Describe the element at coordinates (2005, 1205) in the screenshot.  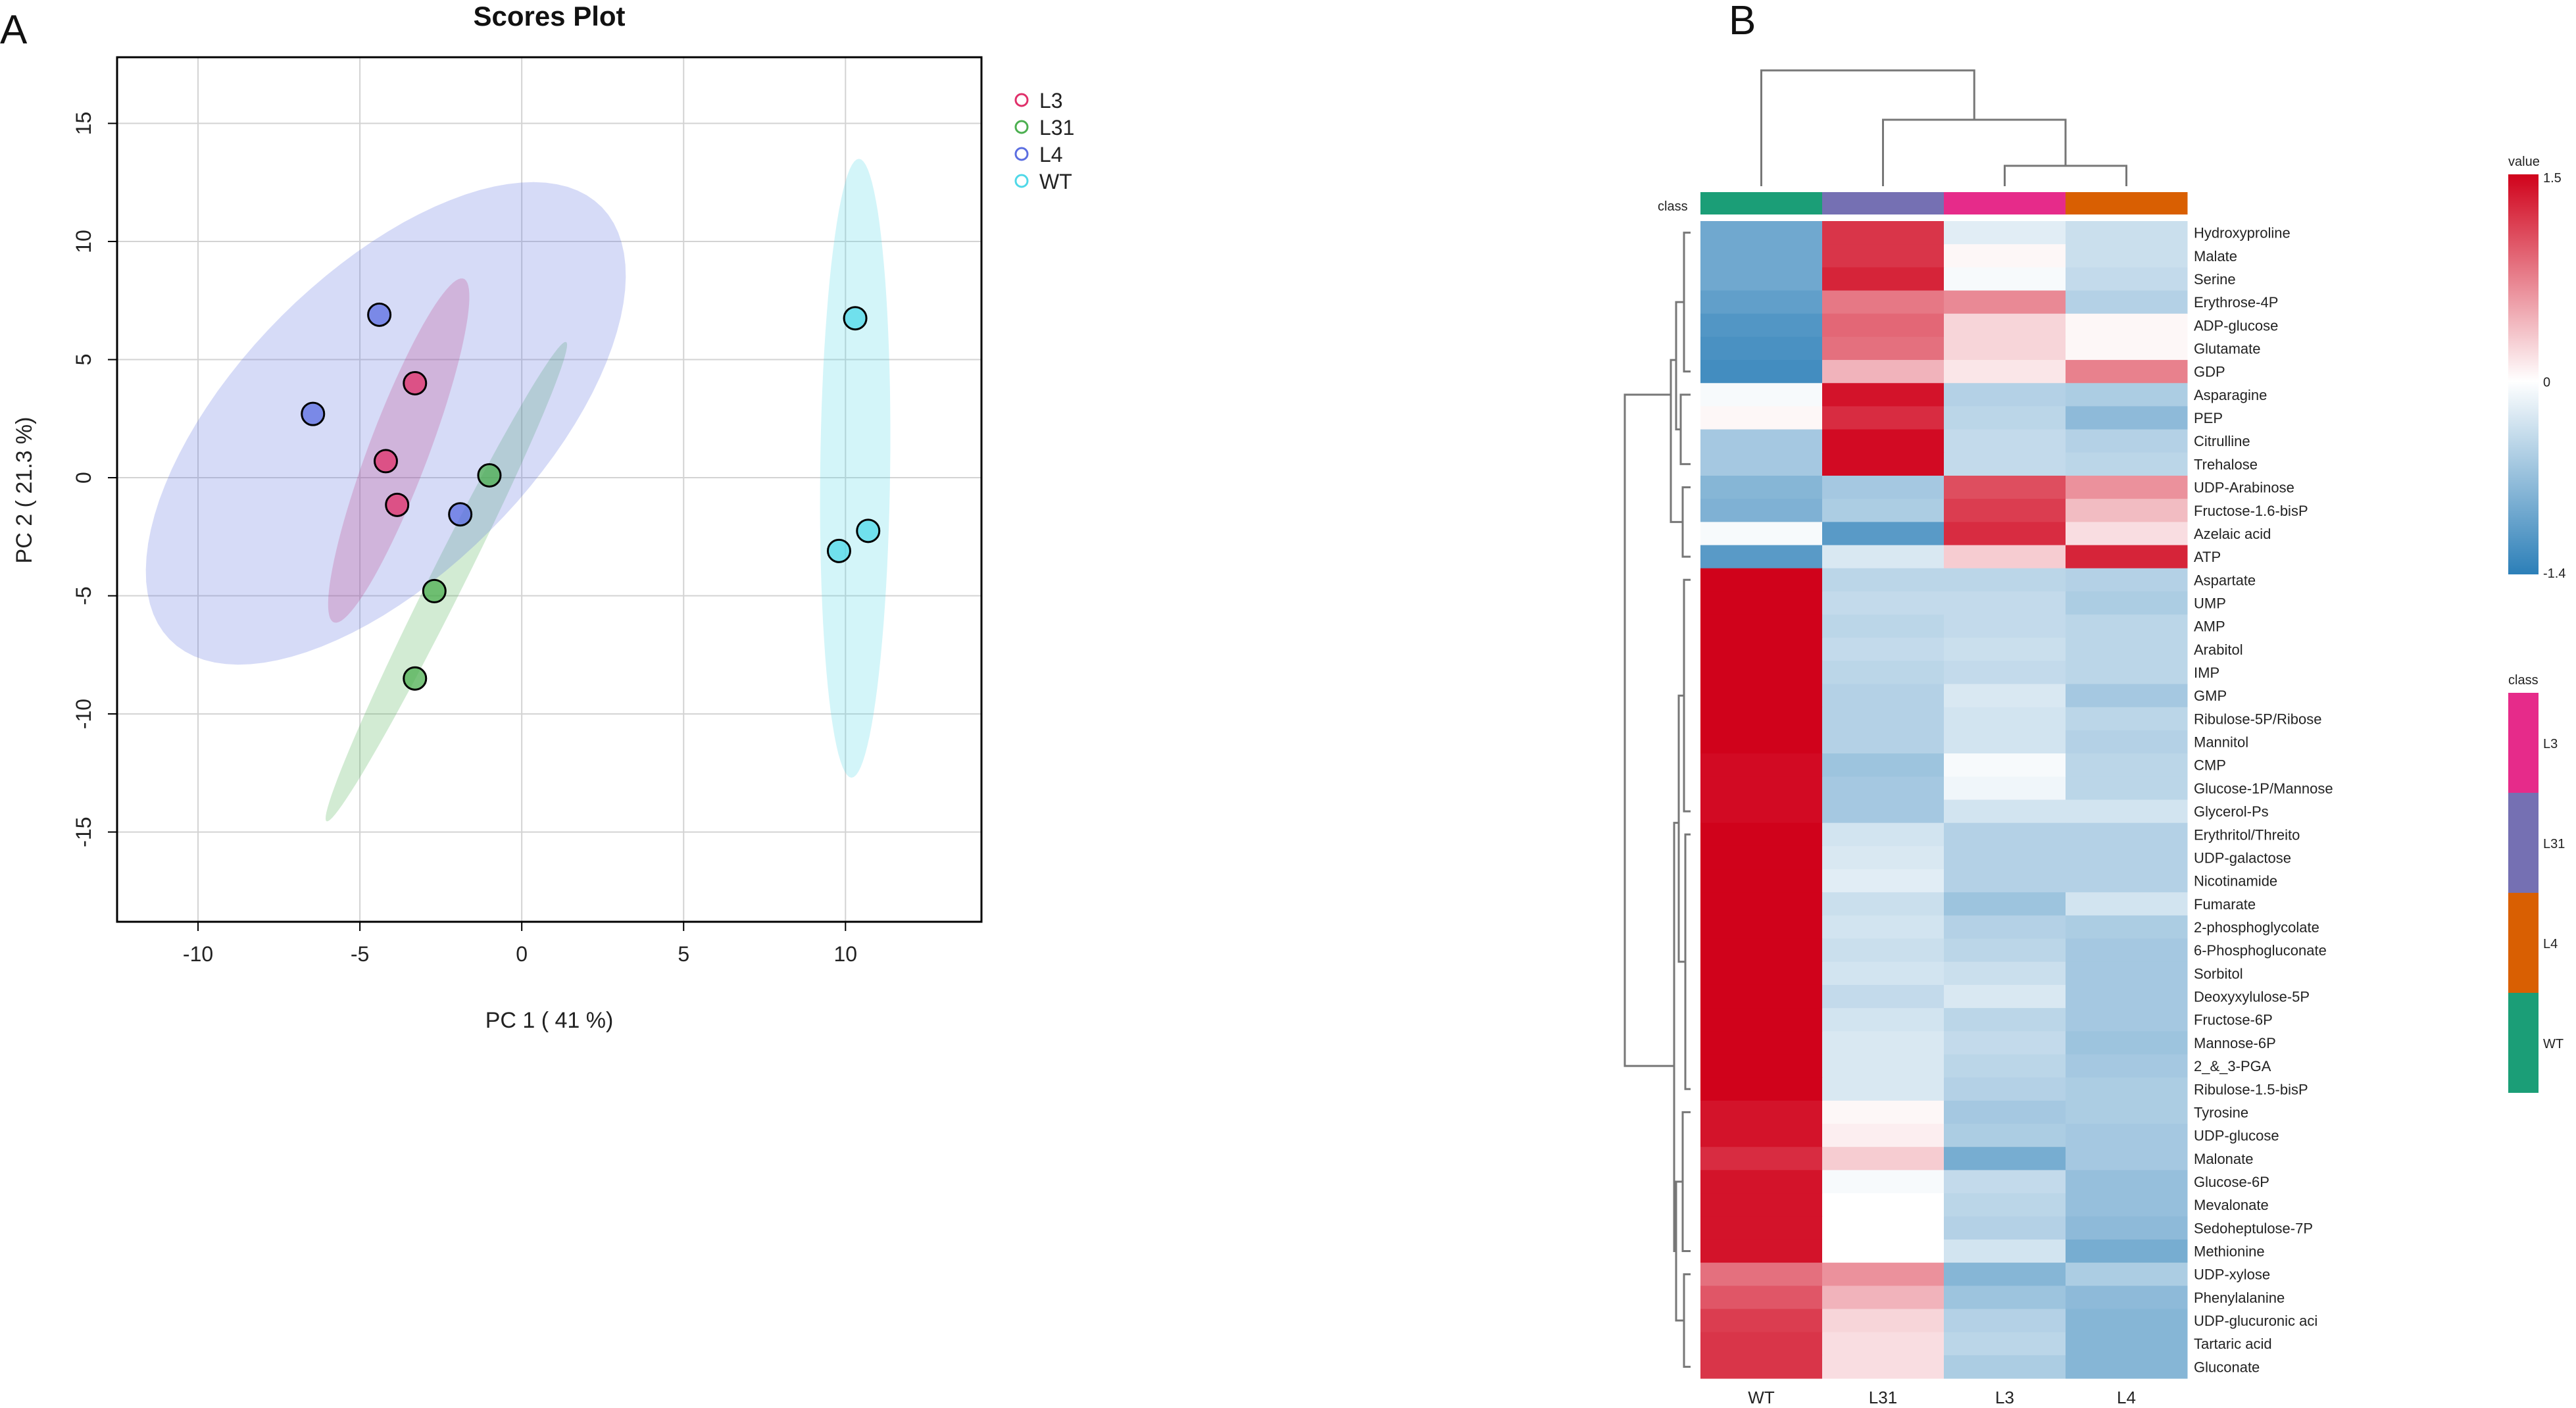
I see `heatmap-cell-mevalonate-l3` at that location.